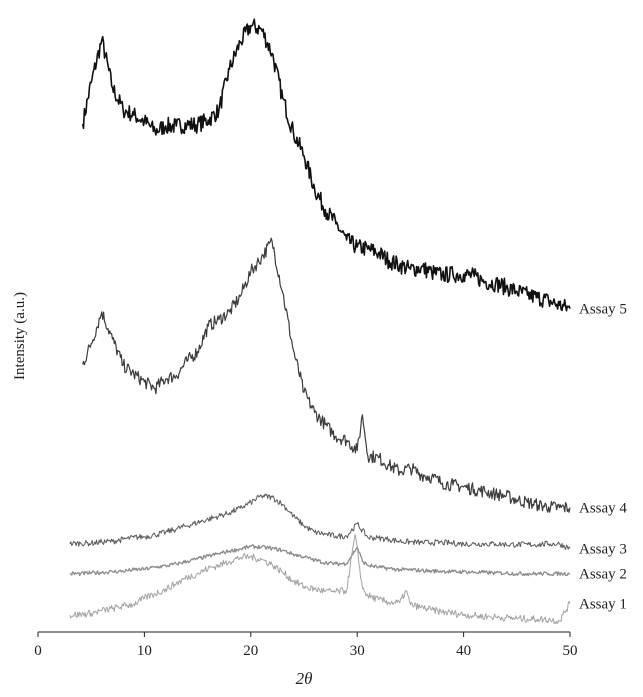 The image size is (643, 697). Describe the element at coordinates (144, 651) in the screenshot. I see `x-tick-label: 10` at that location.